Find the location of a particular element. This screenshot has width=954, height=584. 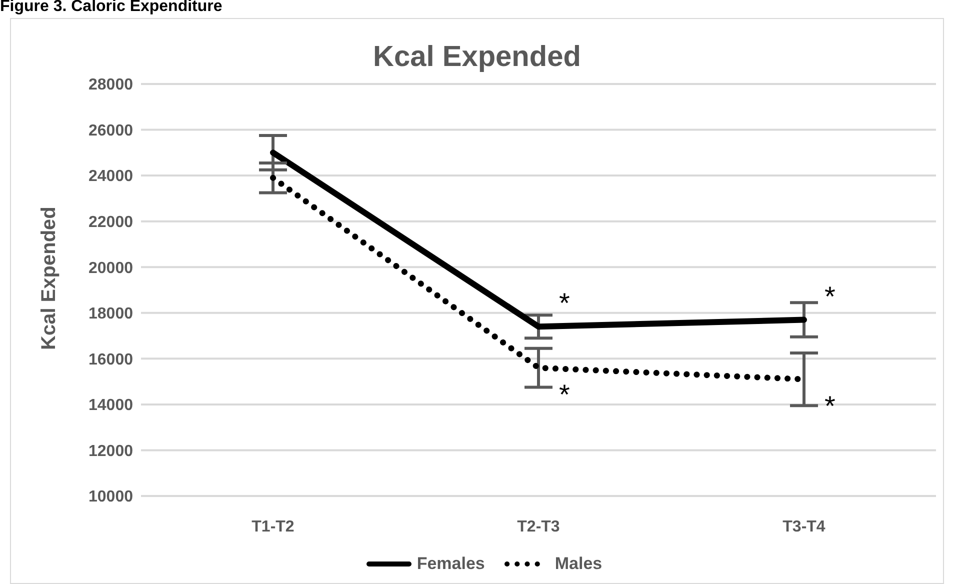

y-tick-label: 18000 is located at coordinates (111, 314).